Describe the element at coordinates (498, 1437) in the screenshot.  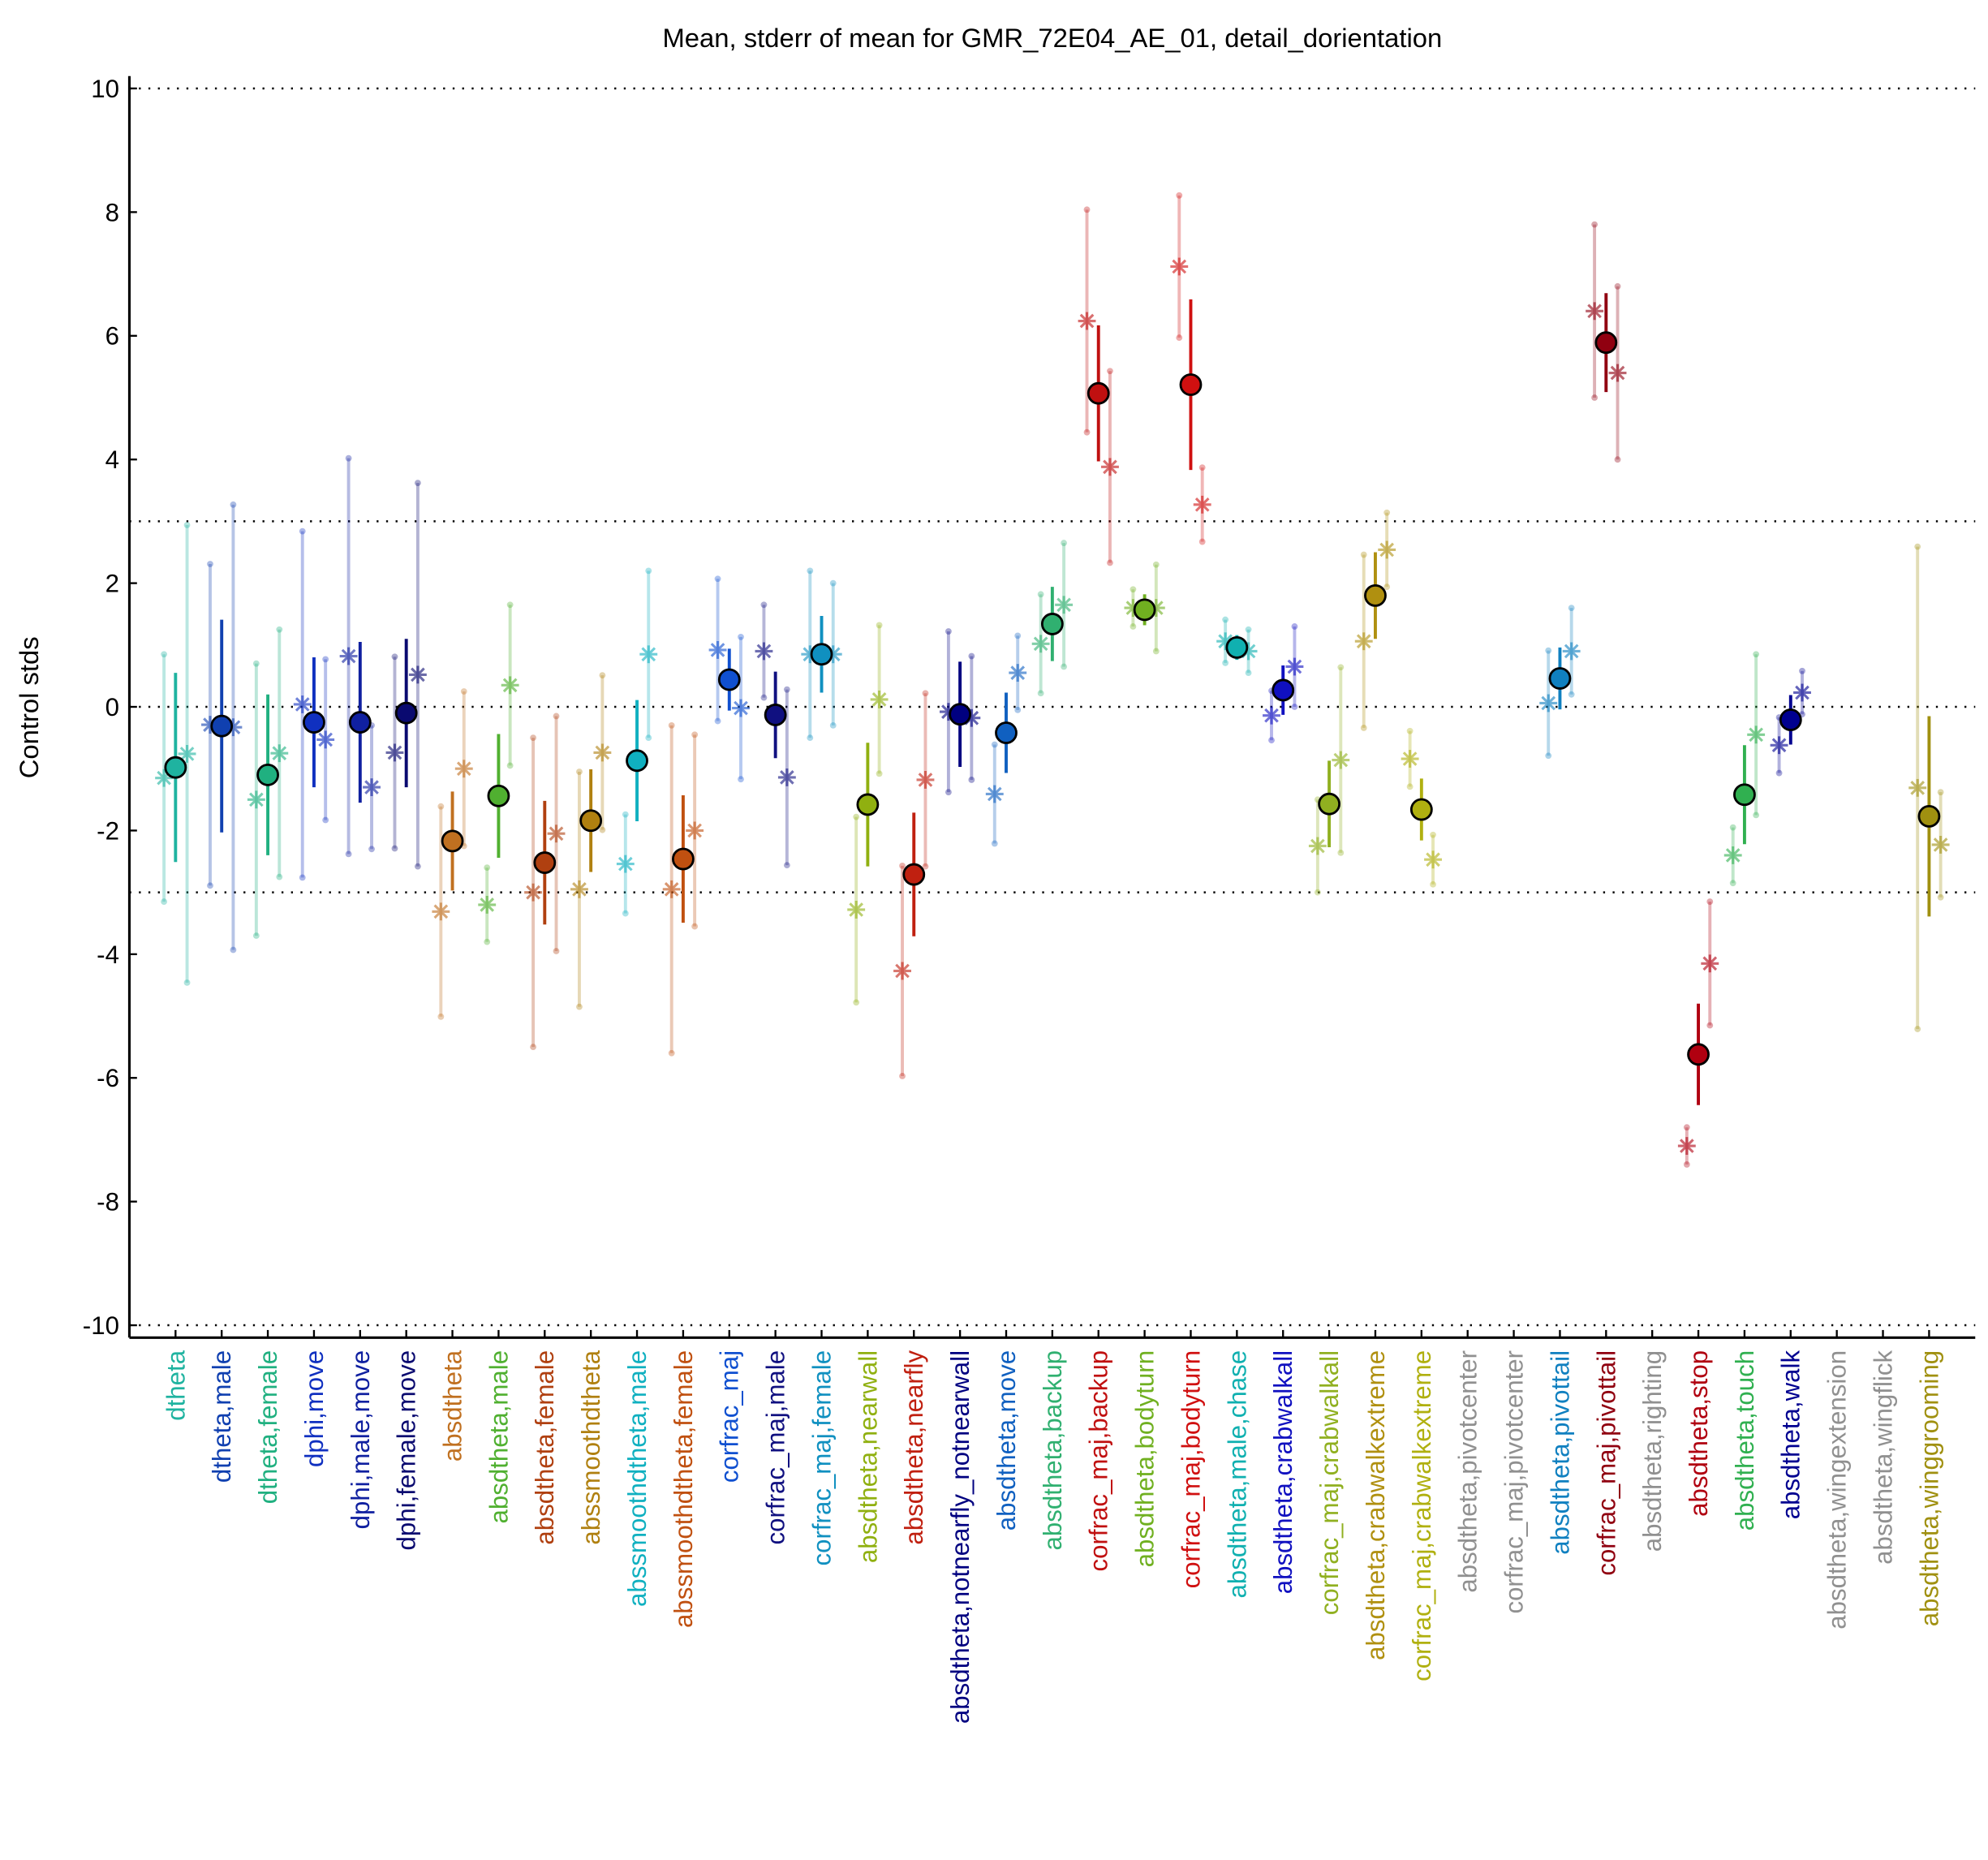
I see `x-tick-label: absdtheta,male` at that location.